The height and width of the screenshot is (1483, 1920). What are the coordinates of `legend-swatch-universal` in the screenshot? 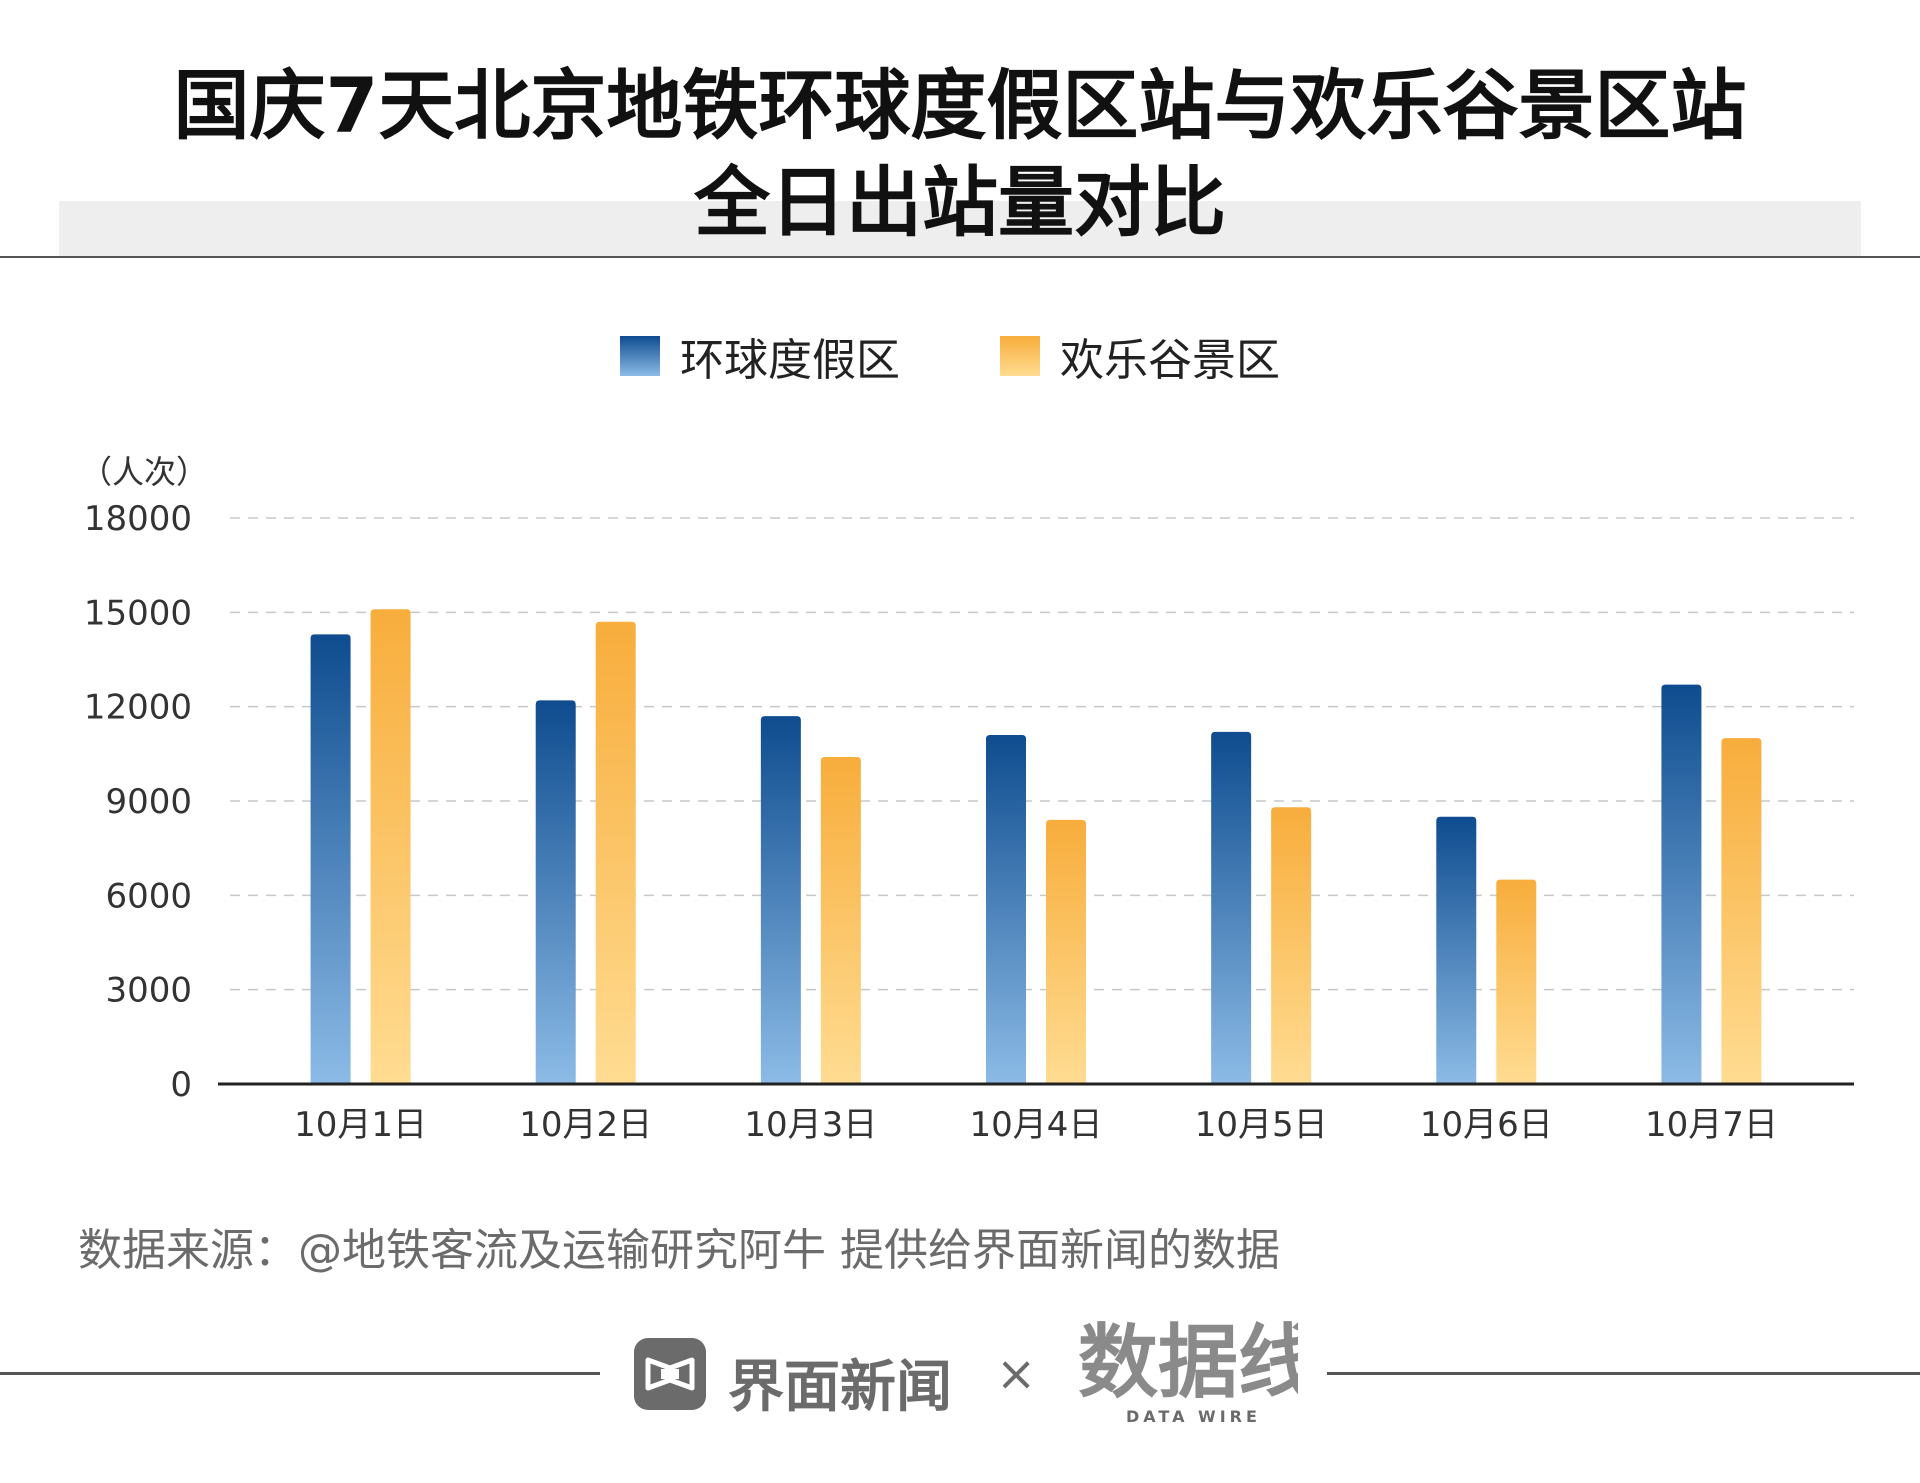 It's located at (640, 356).